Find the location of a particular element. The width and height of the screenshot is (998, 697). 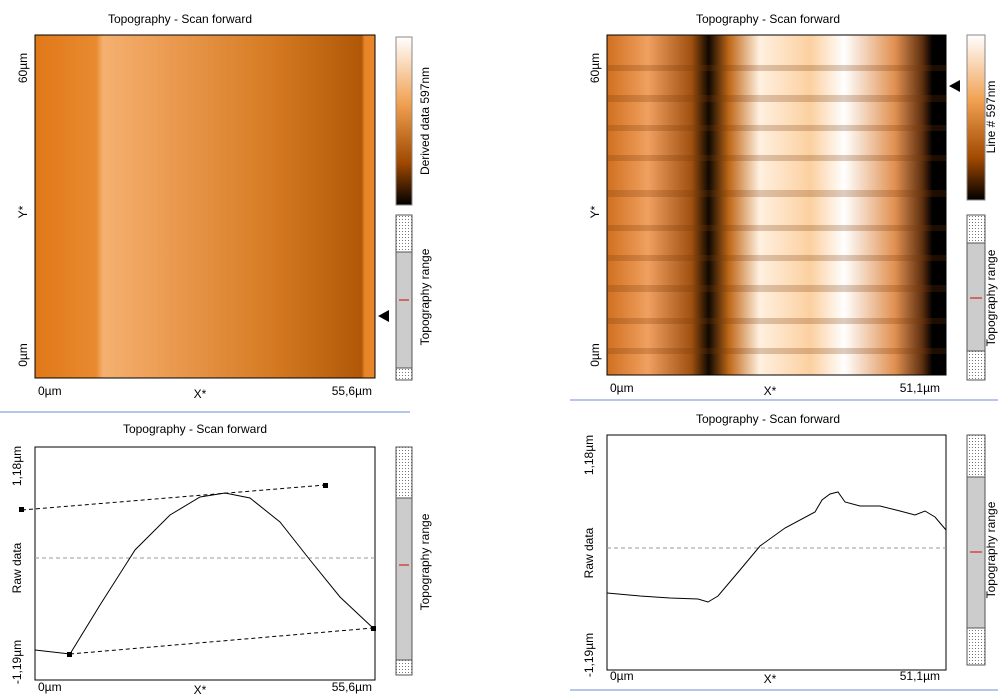

colorbar-label: Line # 597nm is located at coordinates (991, 117).